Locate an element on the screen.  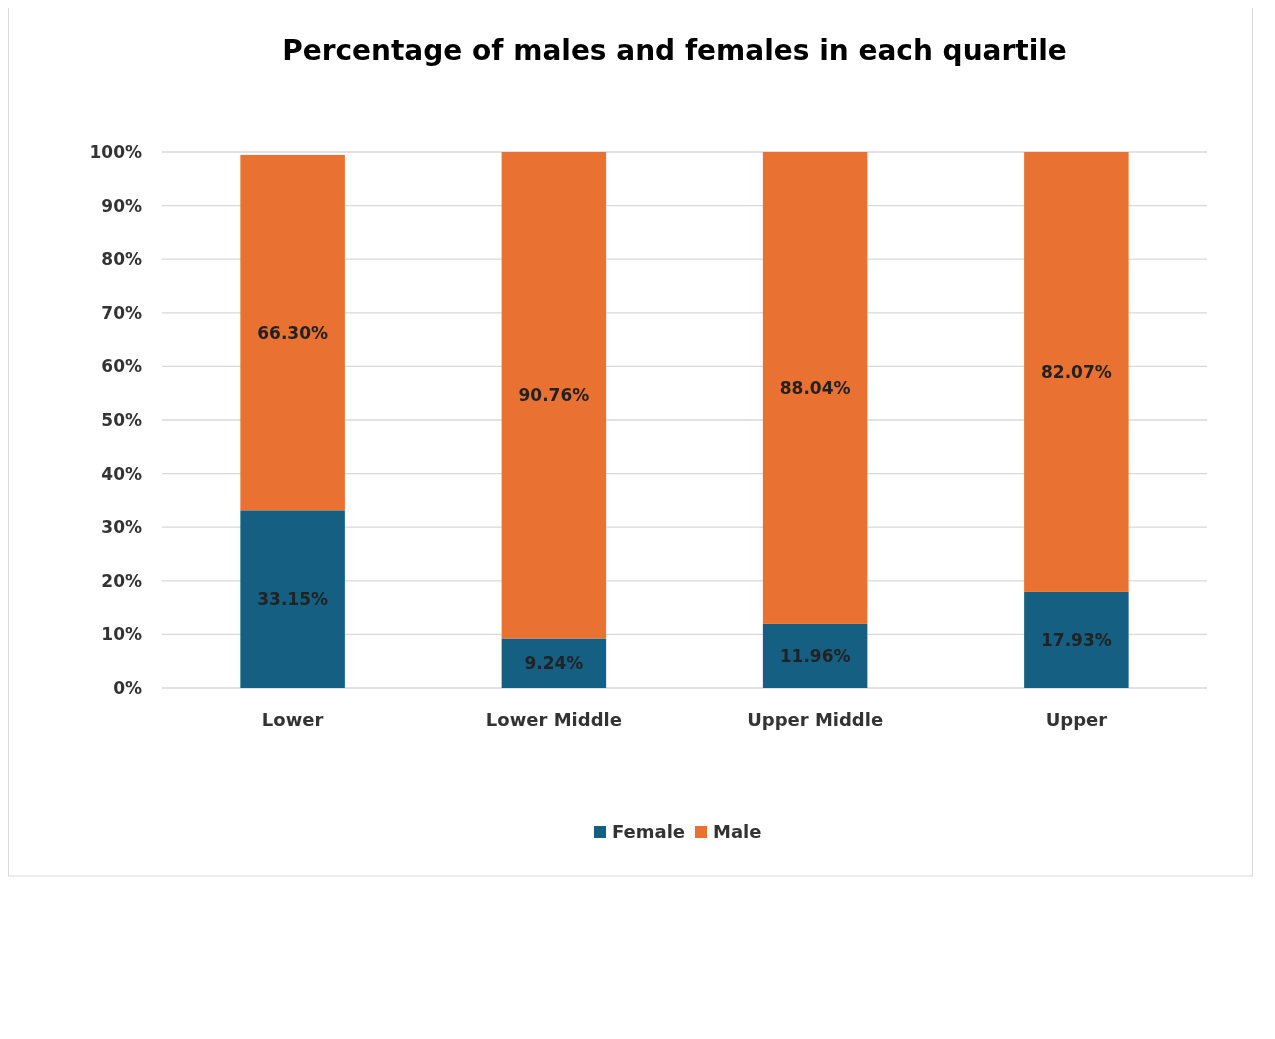
data-label: 66.30% is located at coordinates (293, 332).